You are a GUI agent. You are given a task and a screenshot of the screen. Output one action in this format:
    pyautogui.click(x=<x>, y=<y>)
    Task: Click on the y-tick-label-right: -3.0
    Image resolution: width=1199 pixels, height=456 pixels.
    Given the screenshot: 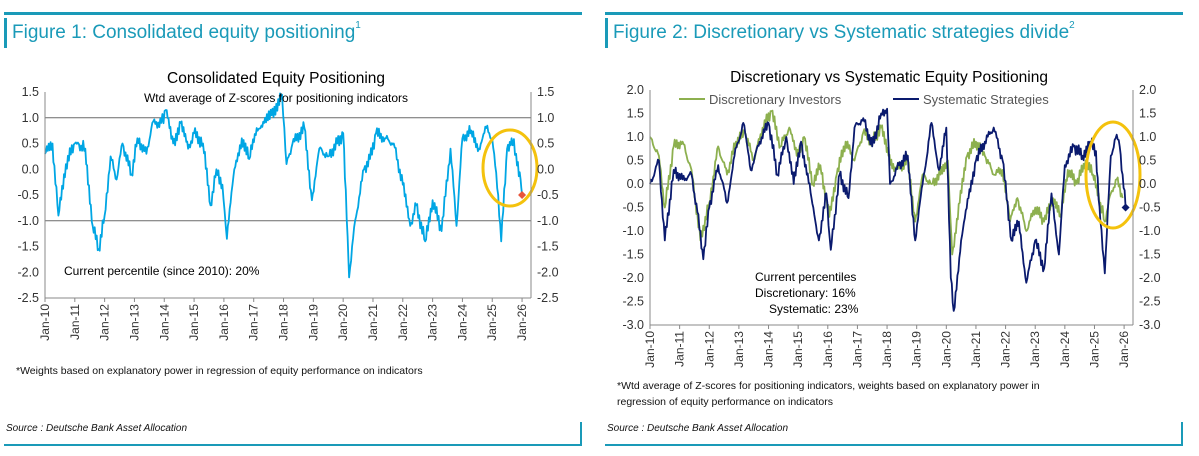 What is the action you would take?
    pyautogui.click(x=1150, y=325)
    